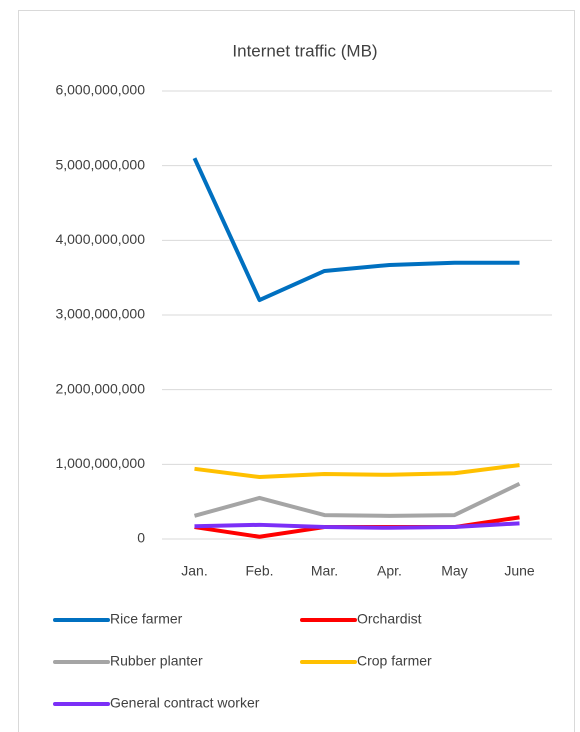 The image size is (580, 732). I want to click on x-tick-label: Jan., so click(194, 571).